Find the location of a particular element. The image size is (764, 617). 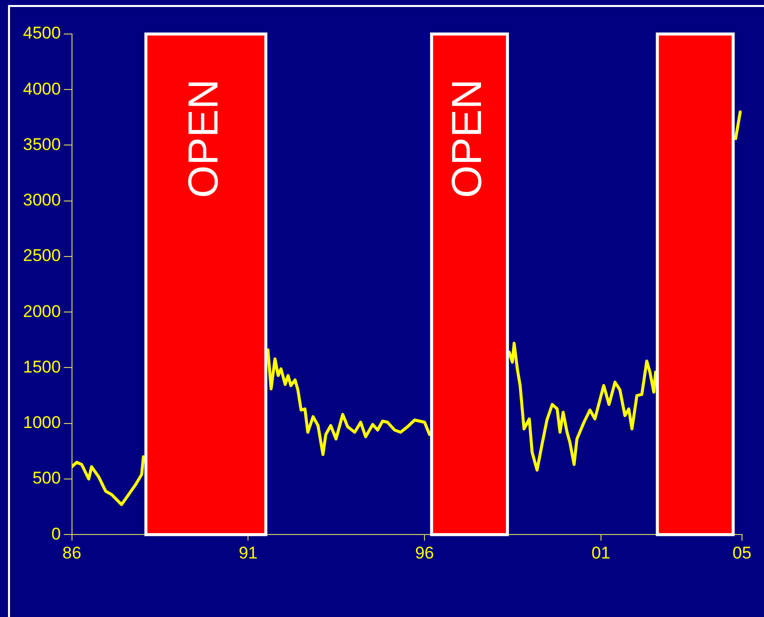

y-tick-label: 500 is located at coordinates (46, 478).